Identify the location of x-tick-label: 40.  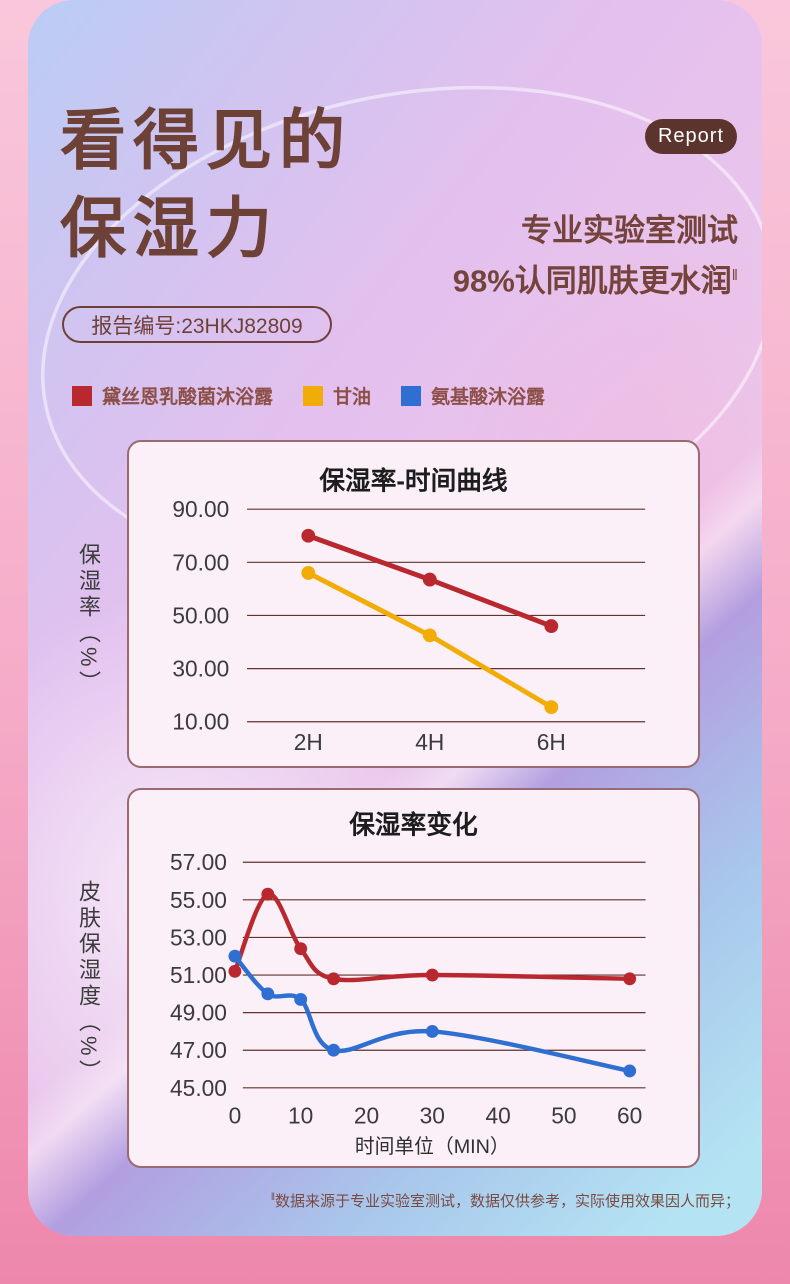
(497, 1115).